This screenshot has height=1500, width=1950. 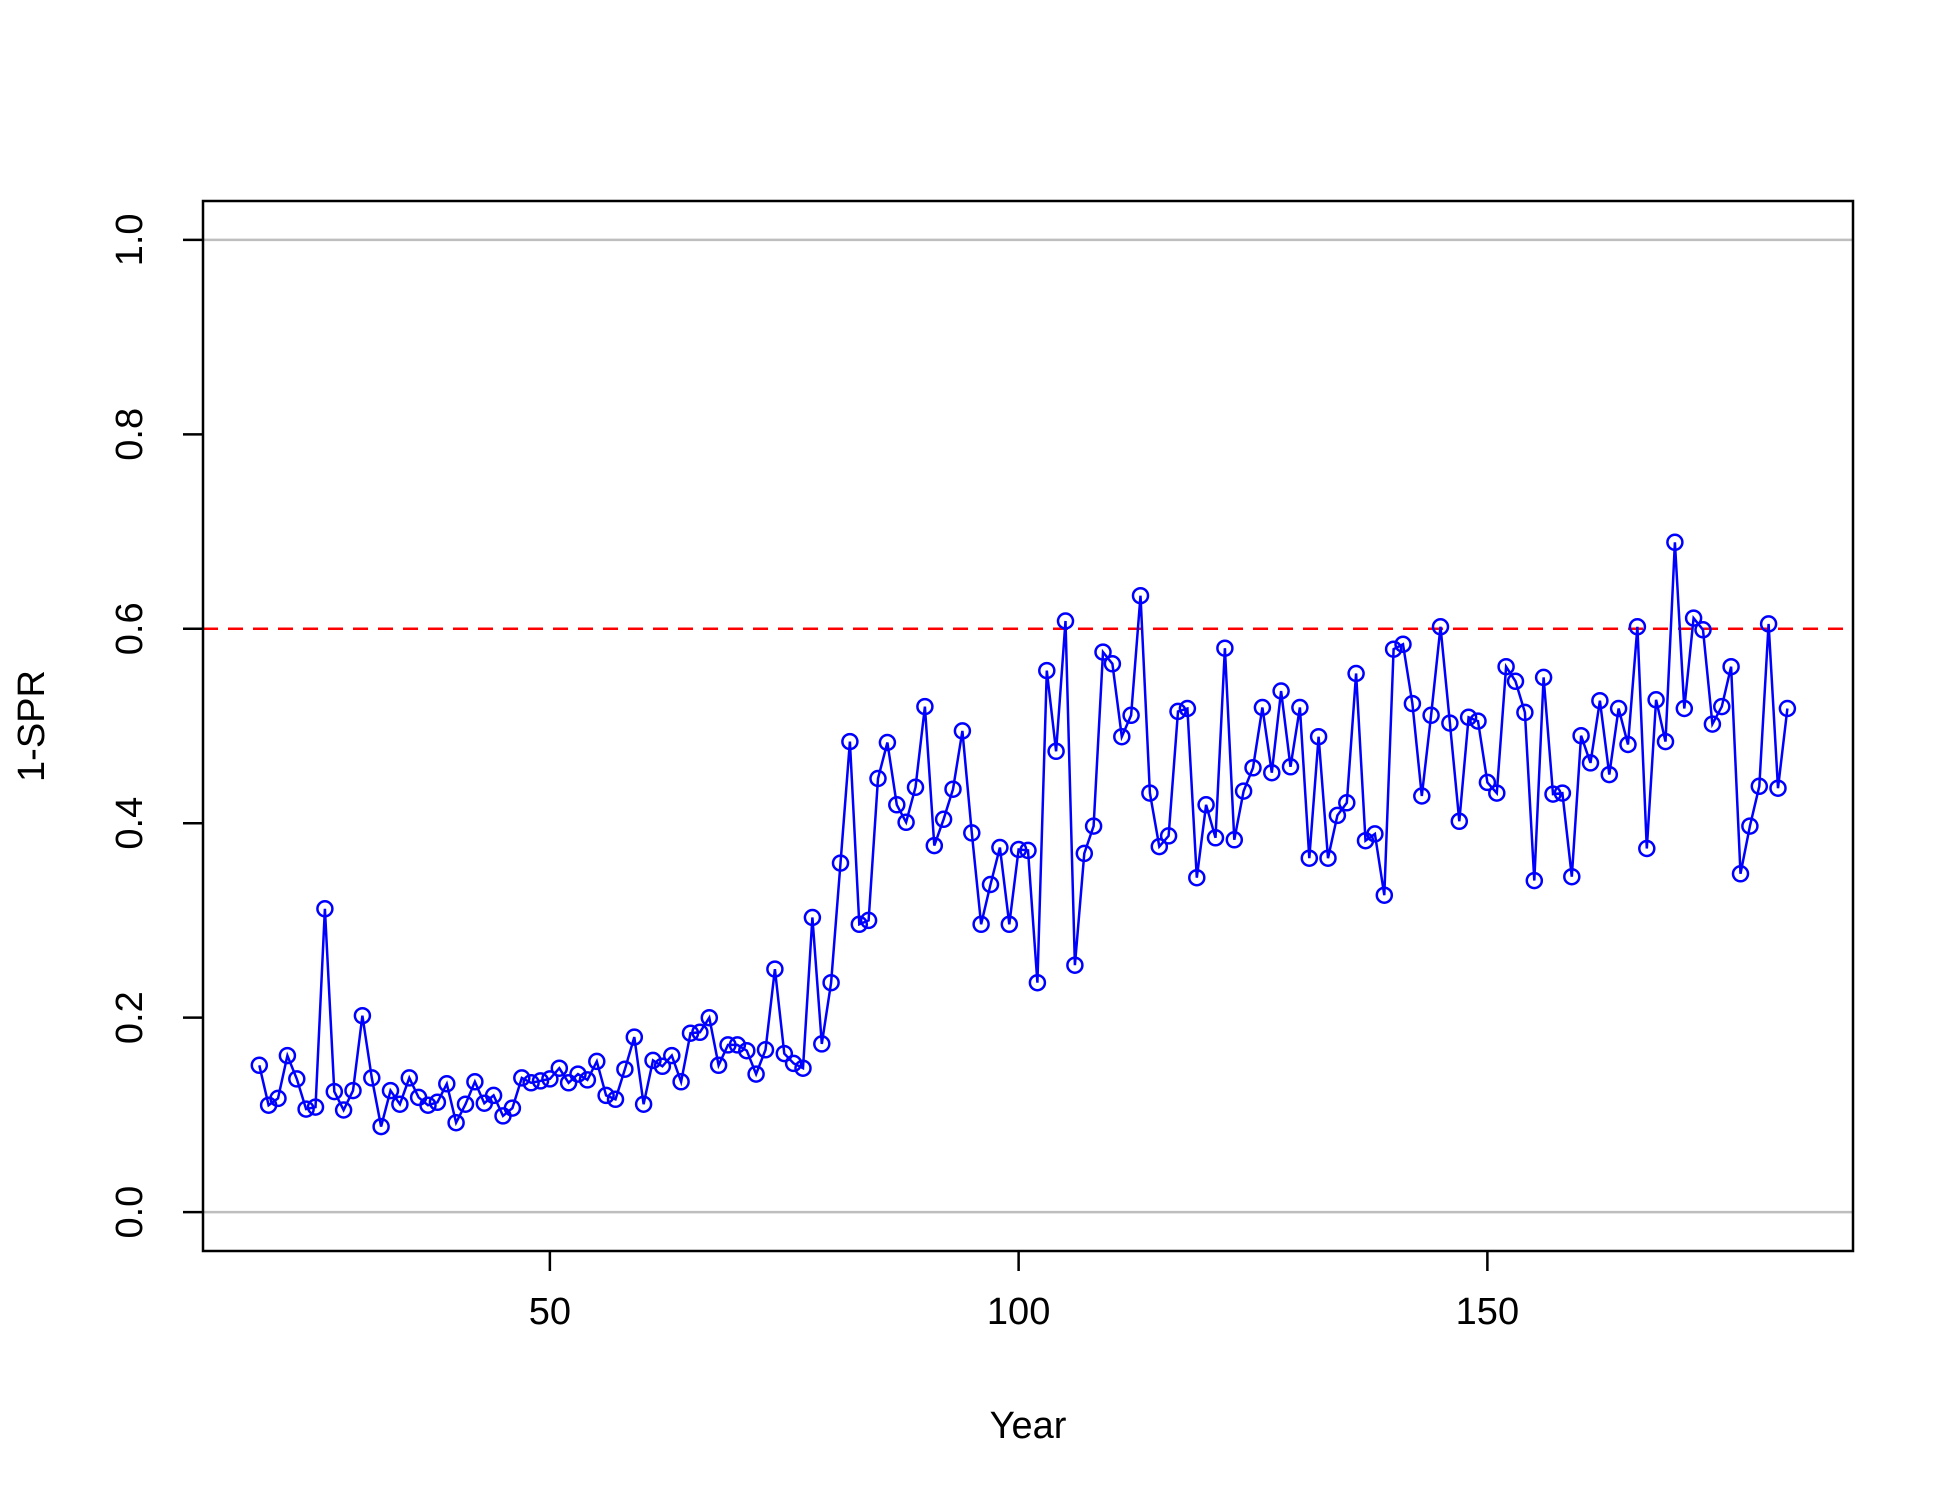 I want to click on x-tick-label: 100, so click(x=1018, y=1312).